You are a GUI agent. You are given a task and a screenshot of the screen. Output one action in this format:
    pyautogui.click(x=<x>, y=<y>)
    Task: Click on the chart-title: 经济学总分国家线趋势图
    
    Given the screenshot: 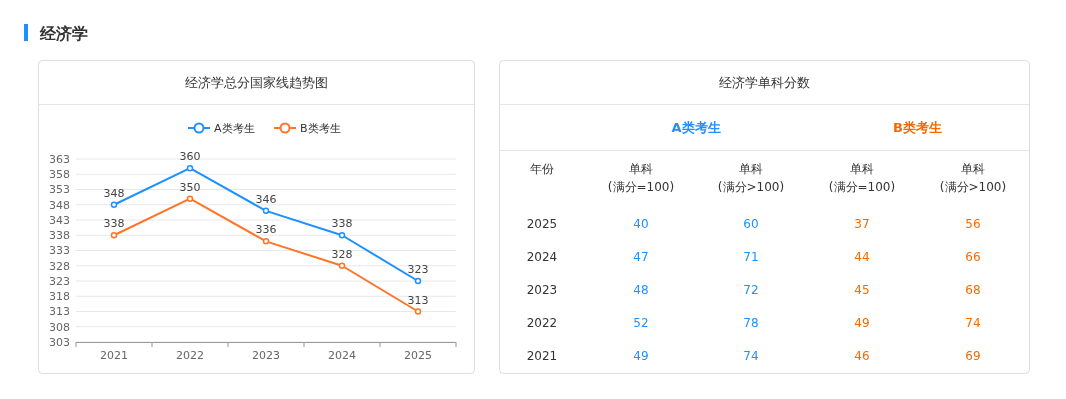 What is the action you would take?
    pyautogui.click(x=256, y=82)
    